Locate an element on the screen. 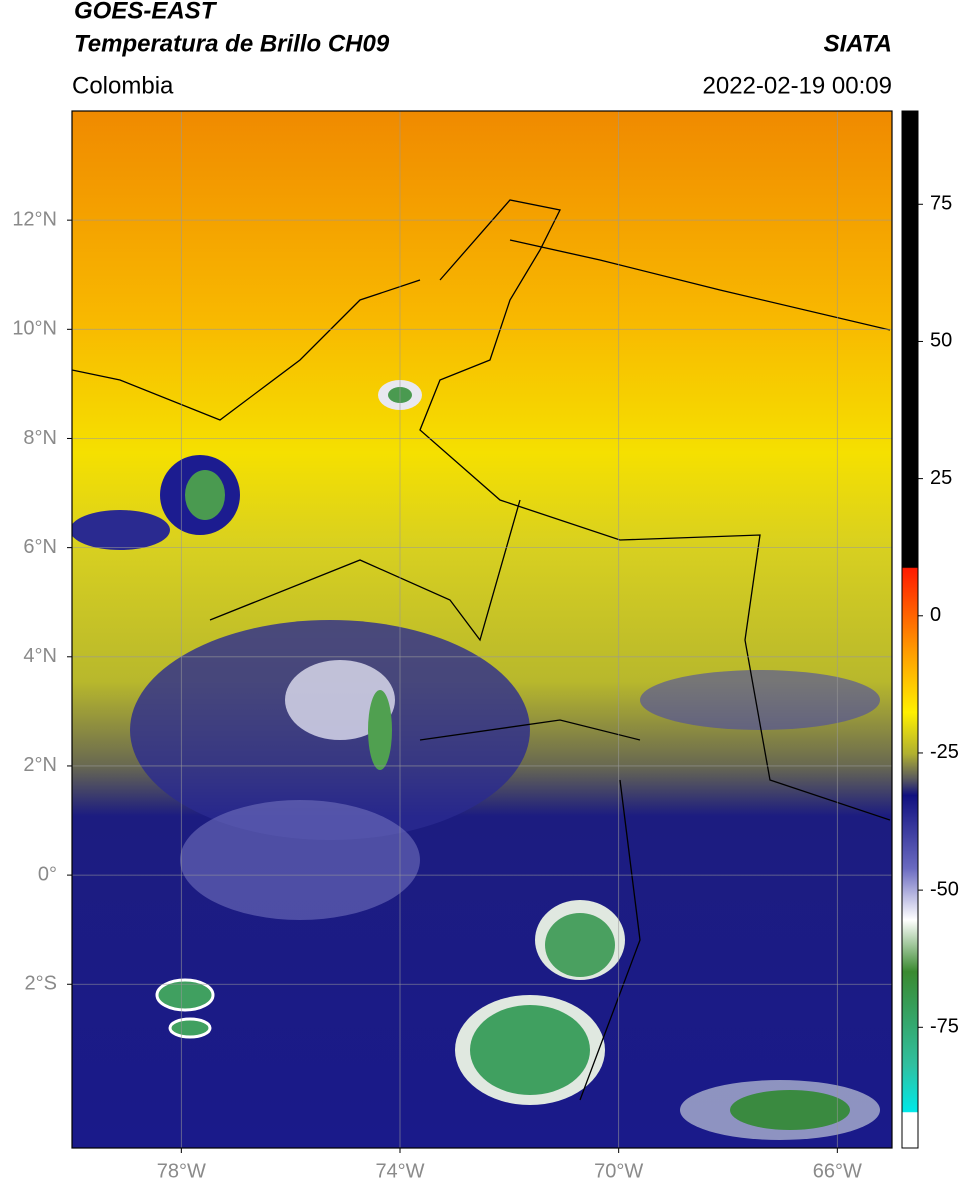  colorbar-tick-label: 25 is located at coordinates (941, 478).